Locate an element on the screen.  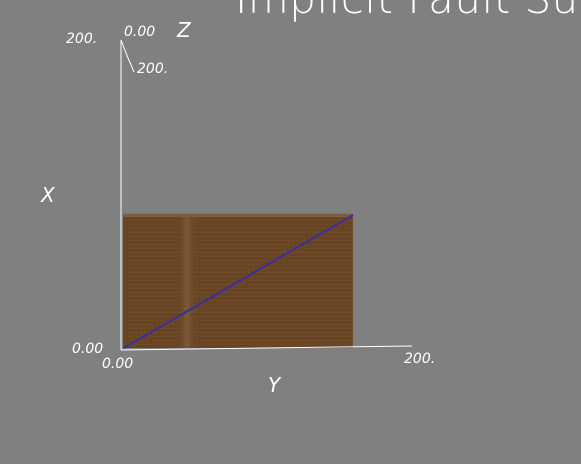
x-axis-name: X is located at coordinates (48, 195).